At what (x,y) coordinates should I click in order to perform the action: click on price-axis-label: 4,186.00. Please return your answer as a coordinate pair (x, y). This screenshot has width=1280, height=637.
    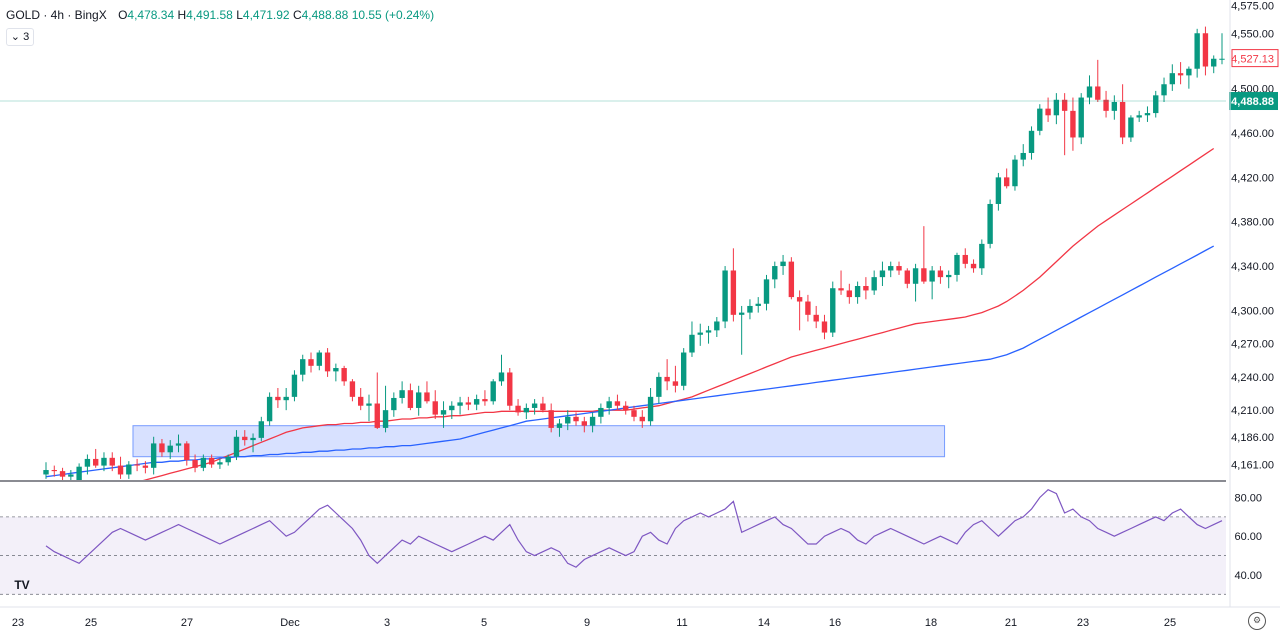
    Looking at the image, I should click on (1252, 438).